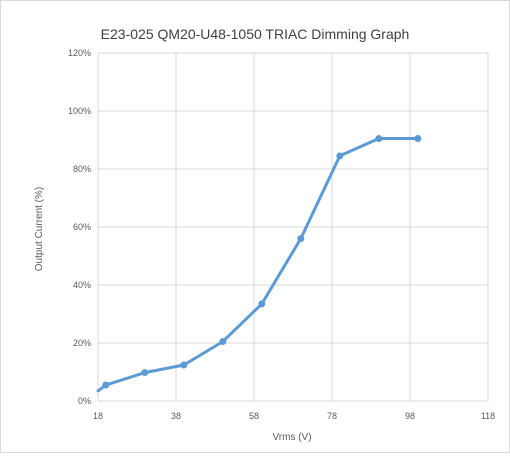 The height and width of the screenshot is (457, 510). What do you see at coordinates (294, 416) in the screenshot?
I see `x-axis-ticks: 18 38 58 78 98 118` at bounding box center [294, 416].